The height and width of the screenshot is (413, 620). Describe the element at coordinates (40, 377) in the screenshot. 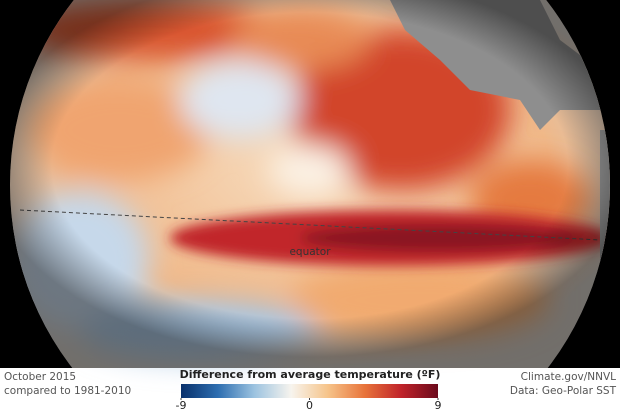

I see `date: October 2015` at that location.